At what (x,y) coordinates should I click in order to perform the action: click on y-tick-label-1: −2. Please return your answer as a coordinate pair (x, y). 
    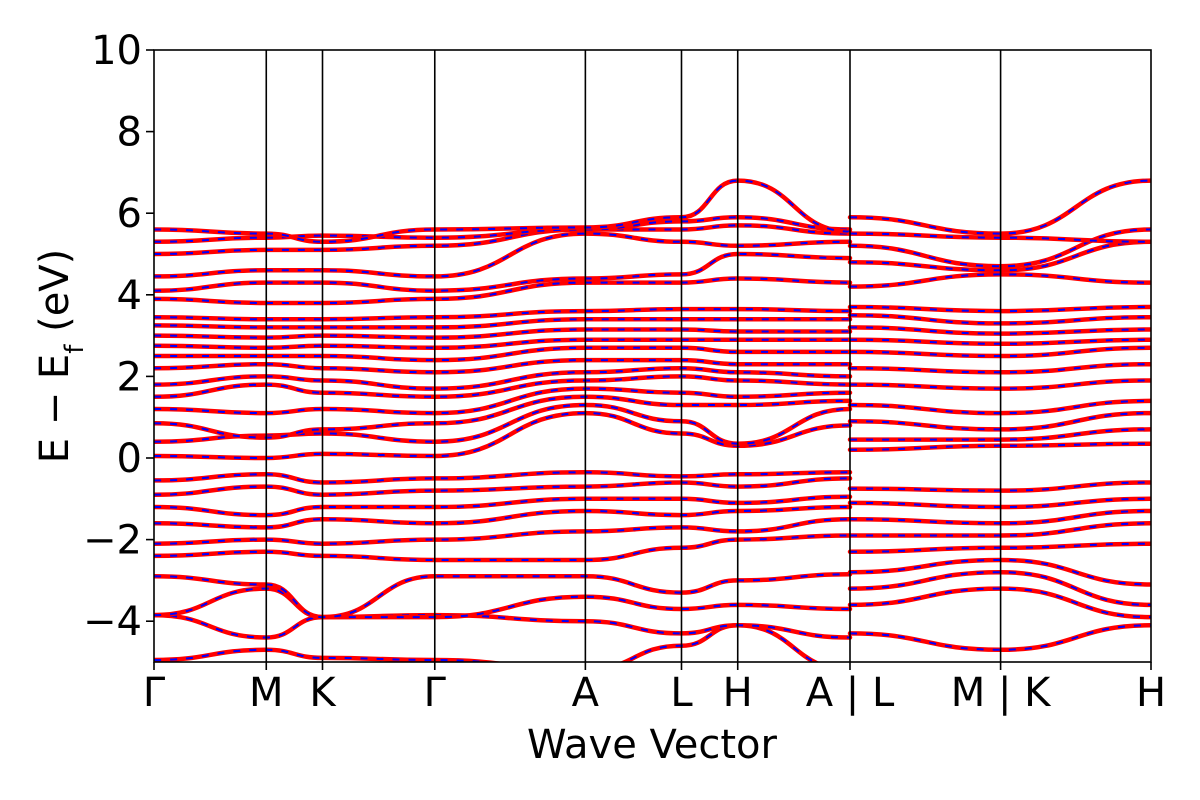
    Looking at the image, I should click on (112, 541).